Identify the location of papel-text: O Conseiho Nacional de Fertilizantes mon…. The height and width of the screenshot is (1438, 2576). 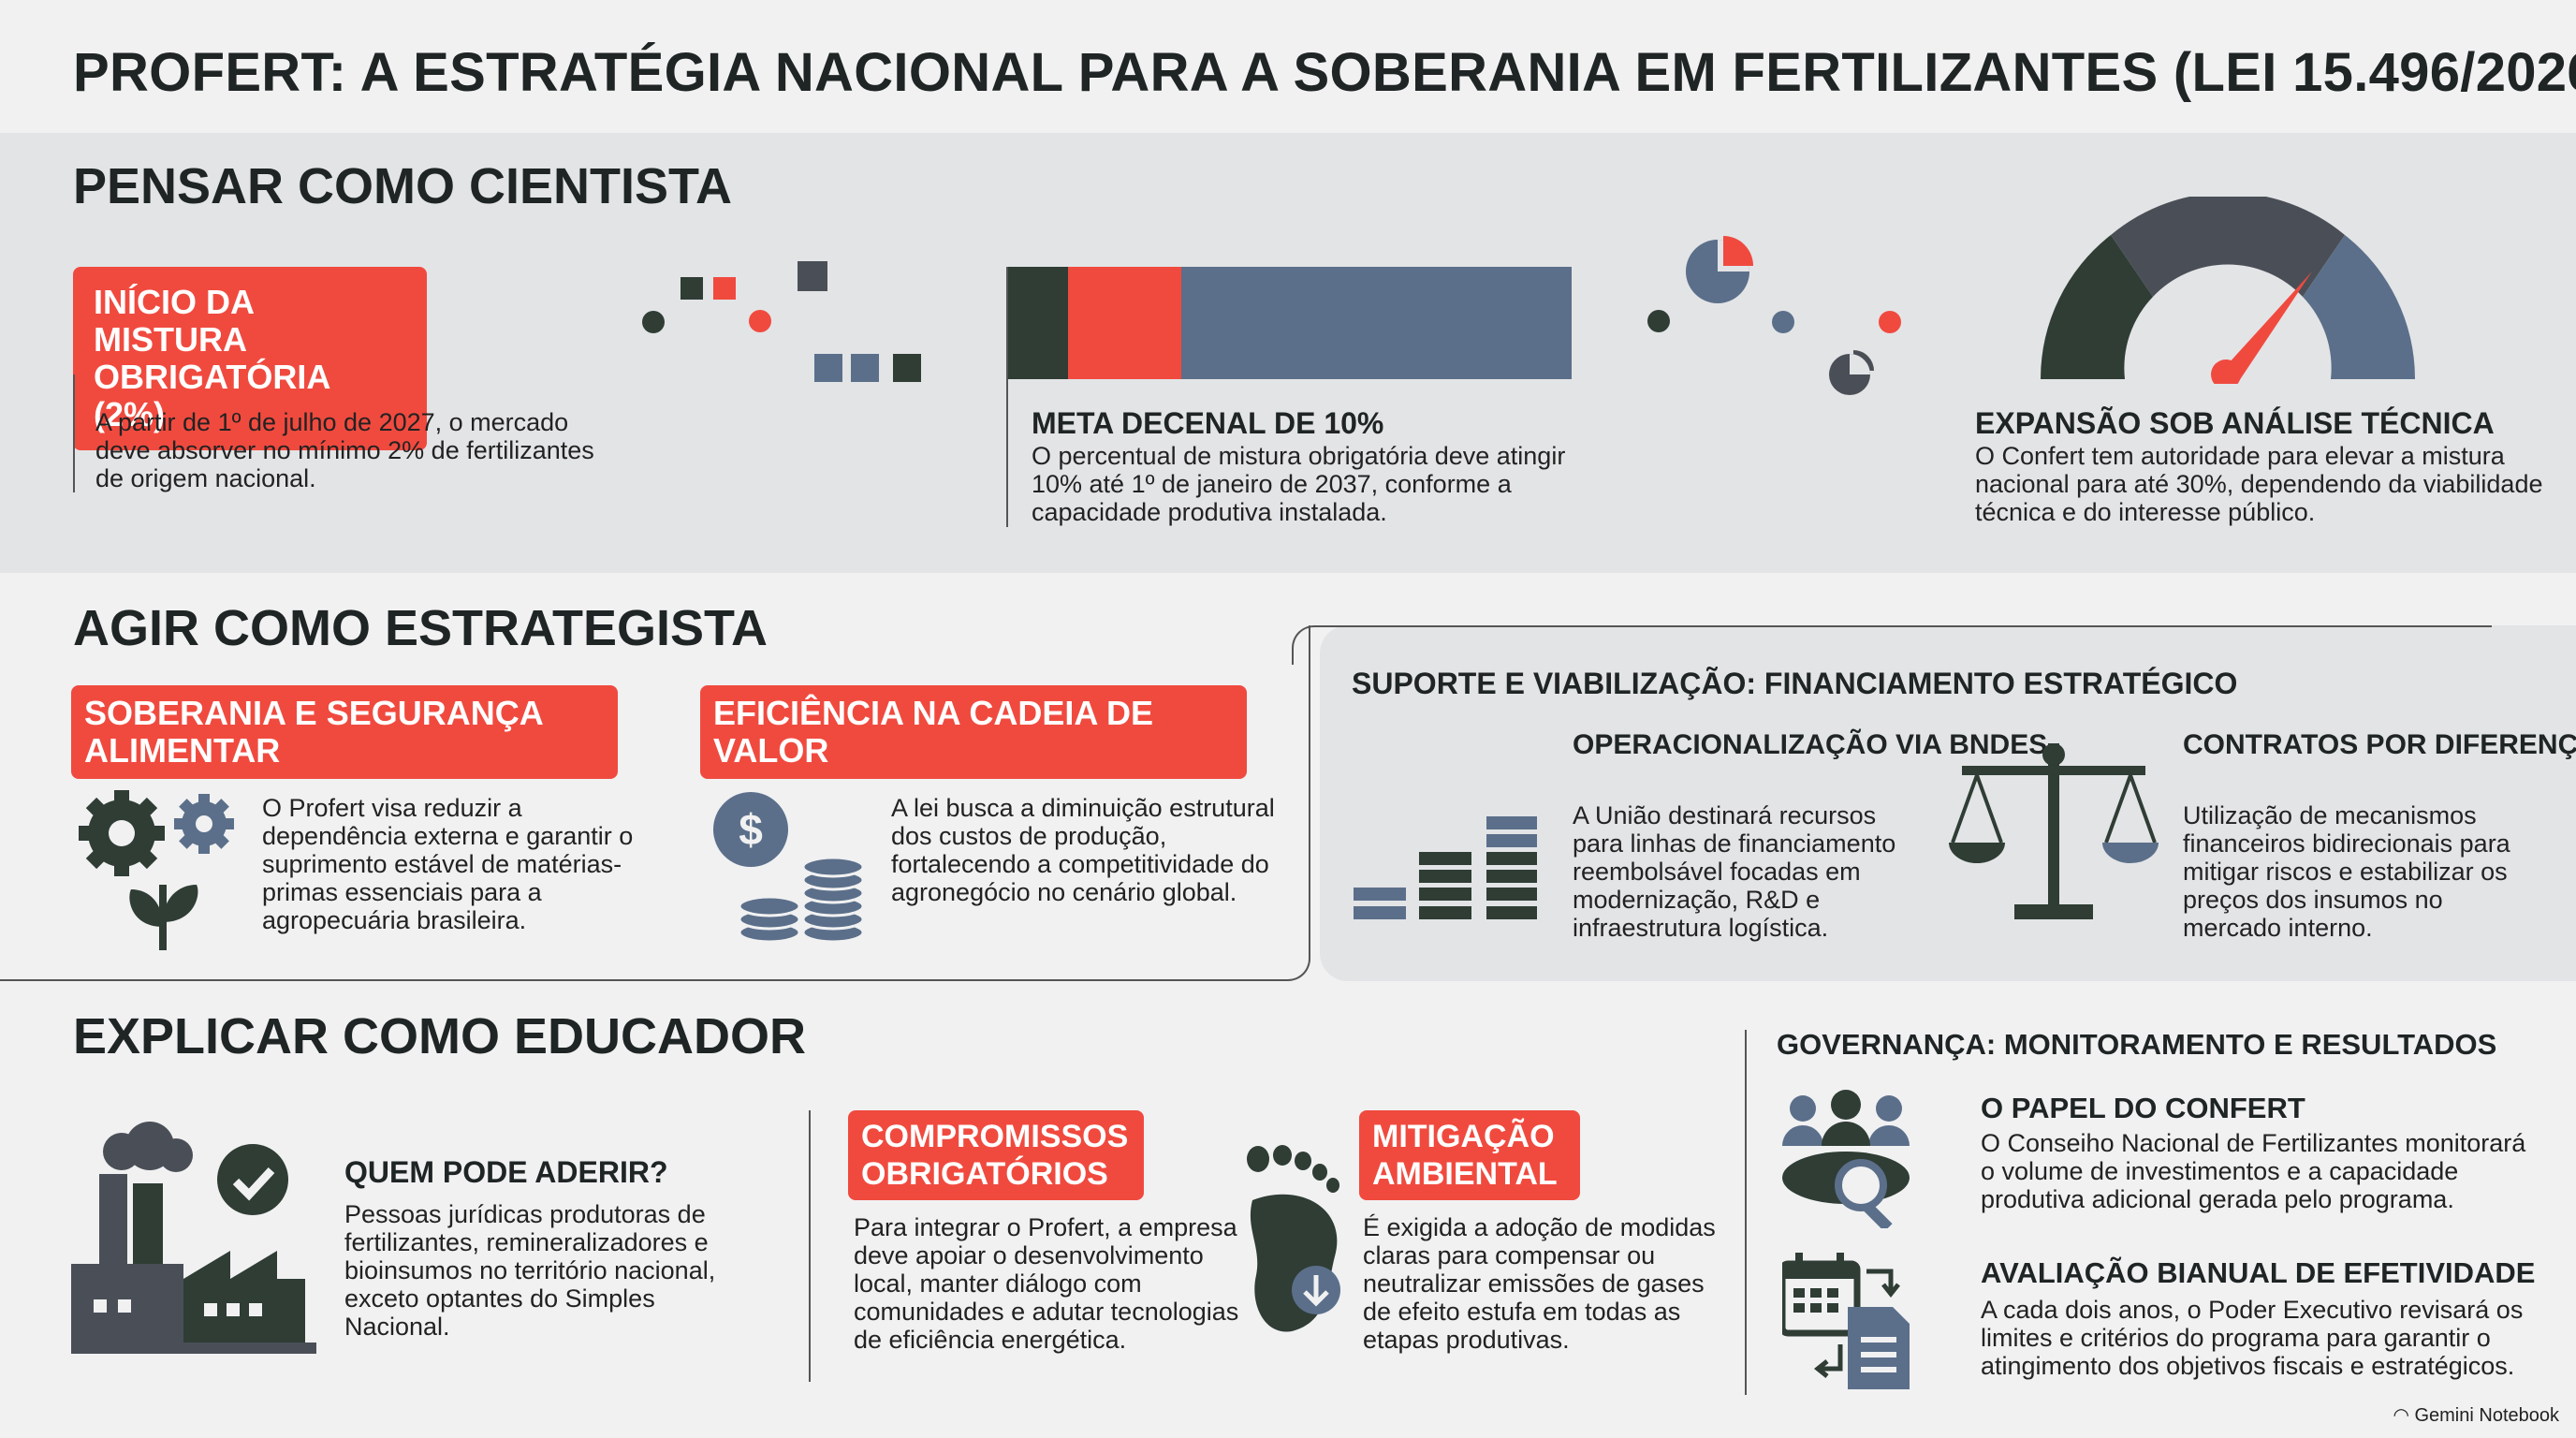
(2253, 1171).